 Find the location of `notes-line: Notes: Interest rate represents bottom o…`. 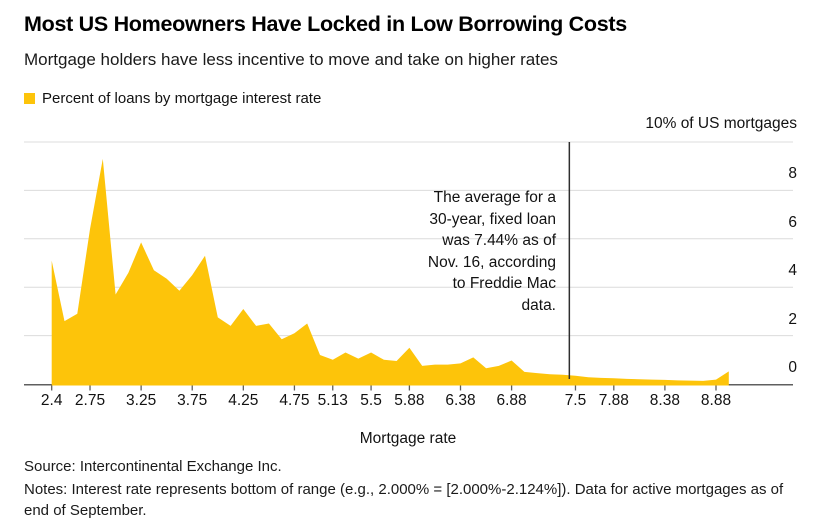

notes-line: Notes: Interest rate represents bottom o… is located at coordinates (404, 500).